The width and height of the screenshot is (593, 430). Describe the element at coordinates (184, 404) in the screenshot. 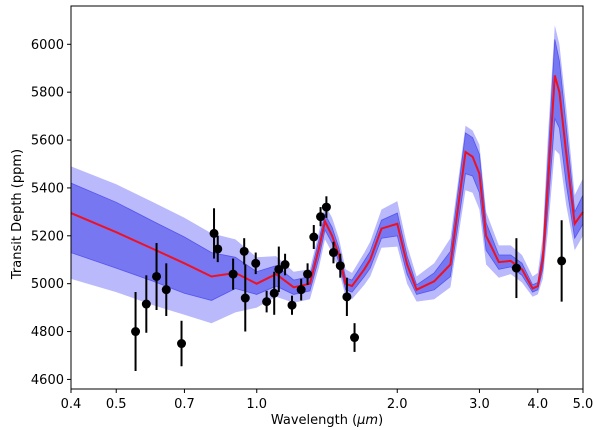

I see `x-tick-label: 0.7` at that location.